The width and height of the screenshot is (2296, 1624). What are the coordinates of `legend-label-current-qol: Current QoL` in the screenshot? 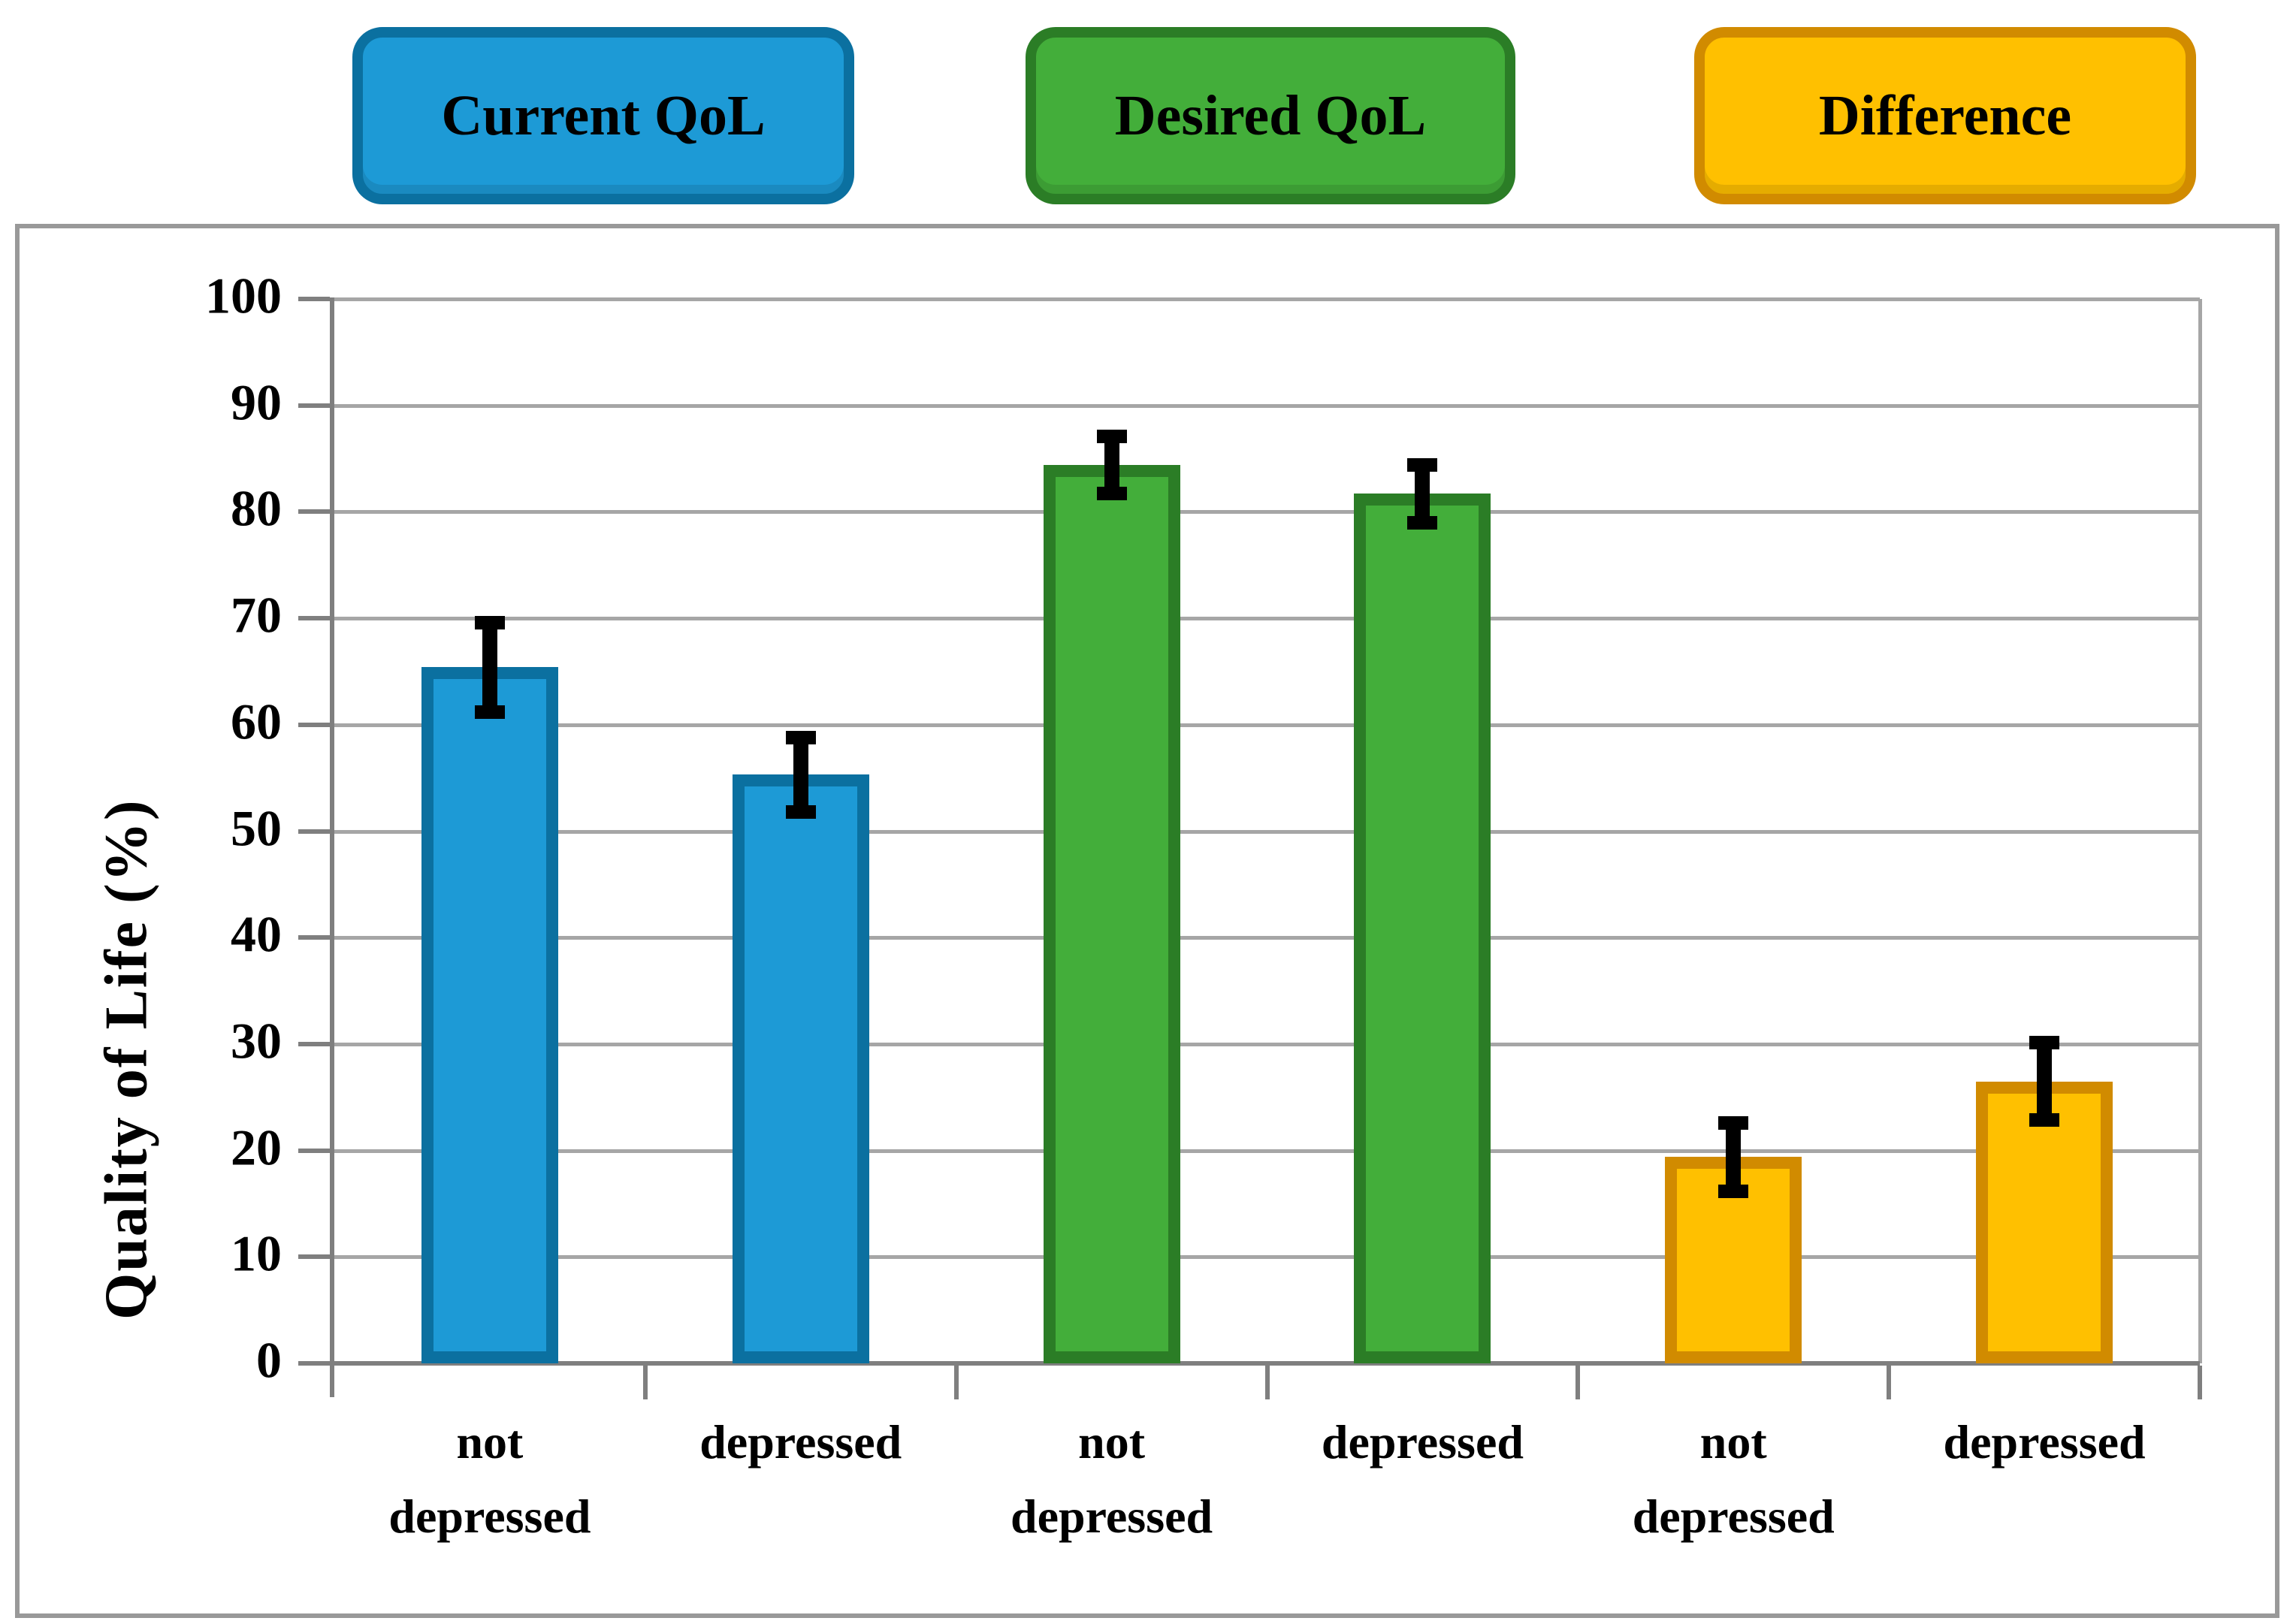 It's located at (603, 115).